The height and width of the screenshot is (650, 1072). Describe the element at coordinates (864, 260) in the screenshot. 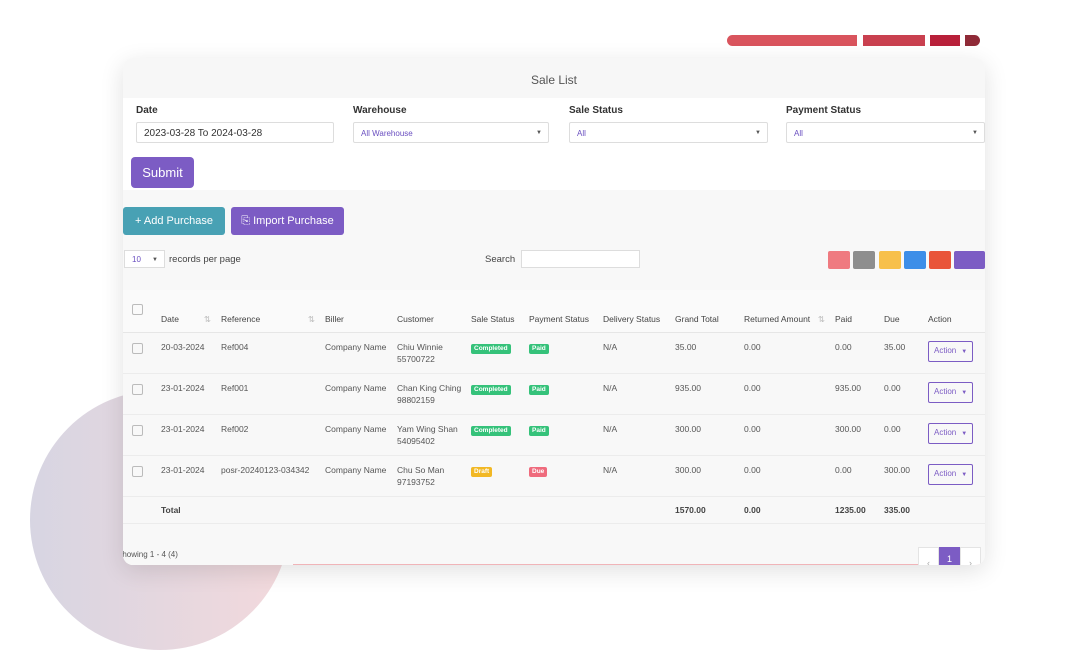

I see `csv-button` at that location.